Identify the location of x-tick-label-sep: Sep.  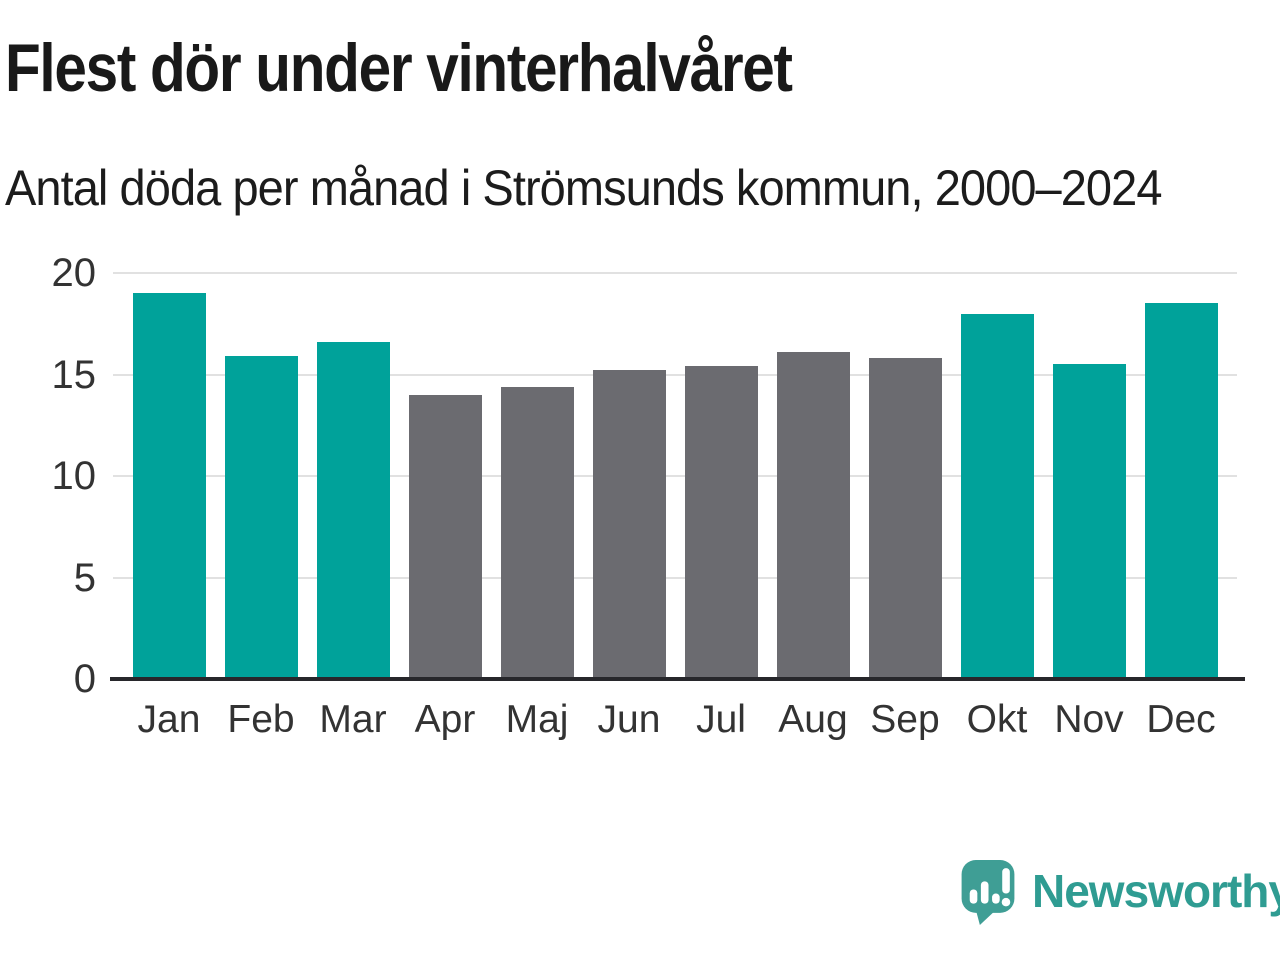
(905, 719).